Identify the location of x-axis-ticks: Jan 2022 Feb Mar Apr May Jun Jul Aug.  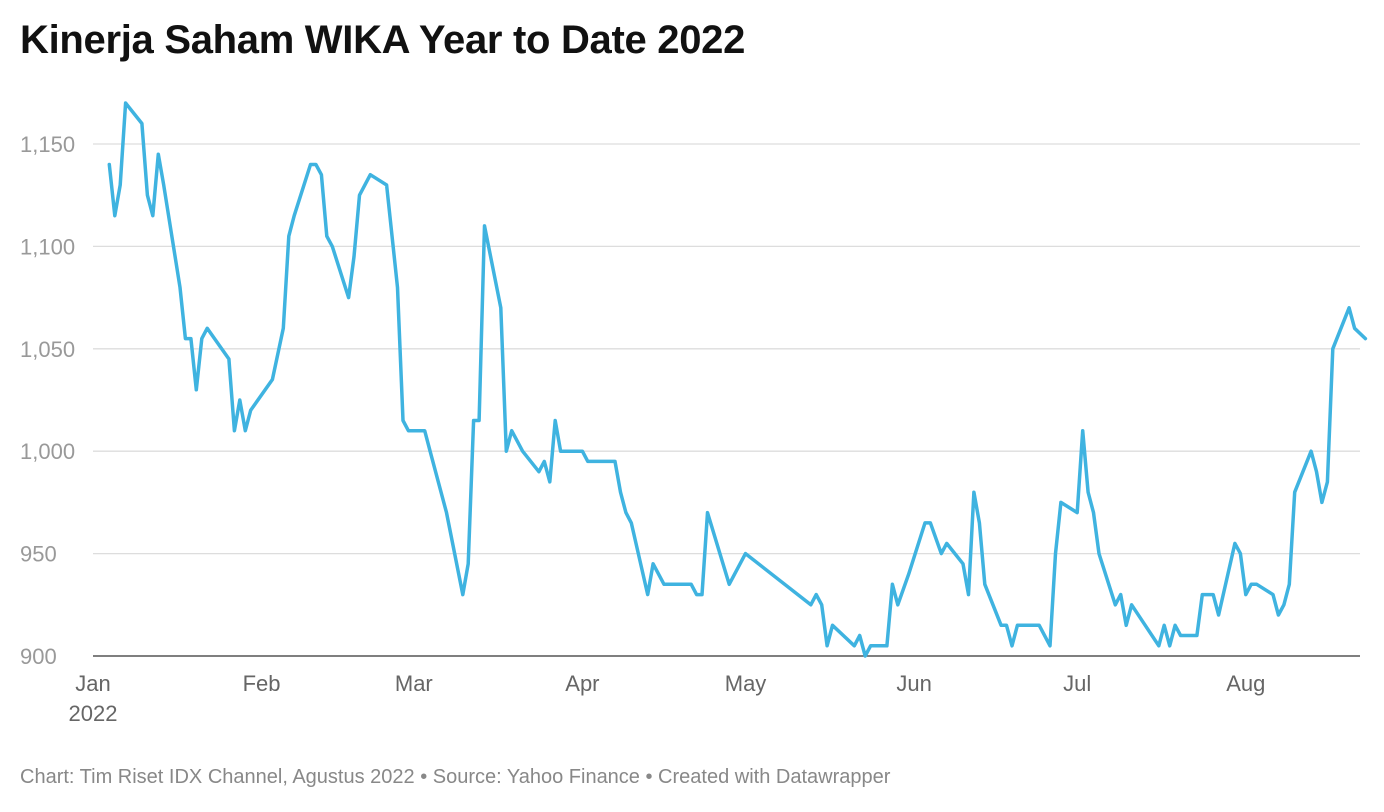
(667, 698).